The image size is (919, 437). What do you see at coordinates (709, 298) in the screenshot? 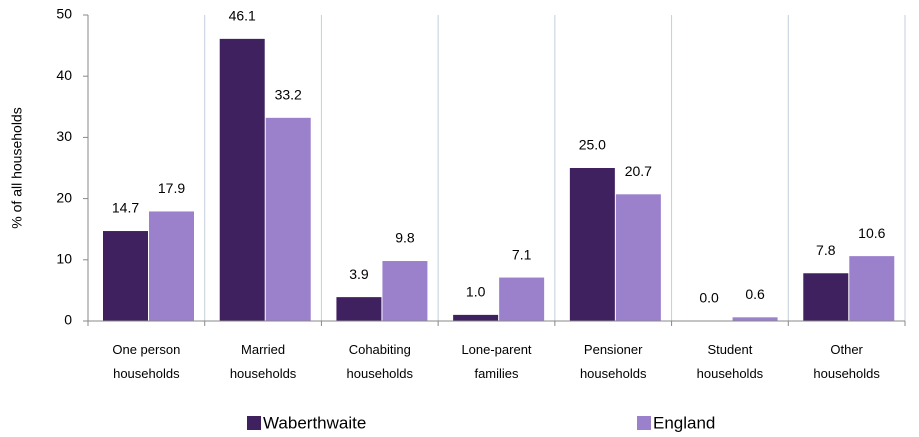
I see `data-label: 0.0` at bounding box center [709, 298].